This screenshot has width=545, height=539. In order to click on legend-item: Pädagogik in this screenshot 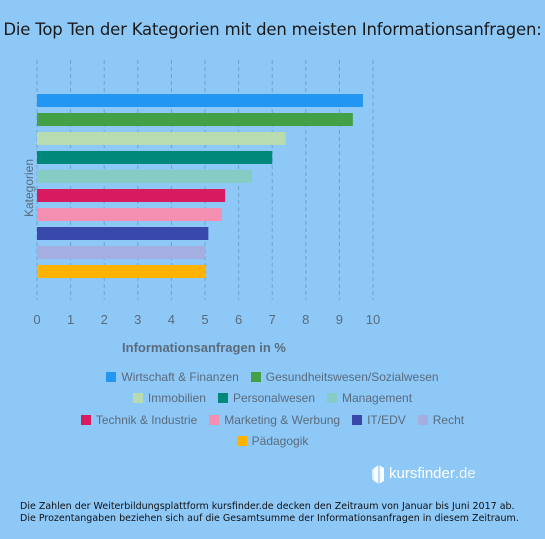, I will do `click(272, 441)`.